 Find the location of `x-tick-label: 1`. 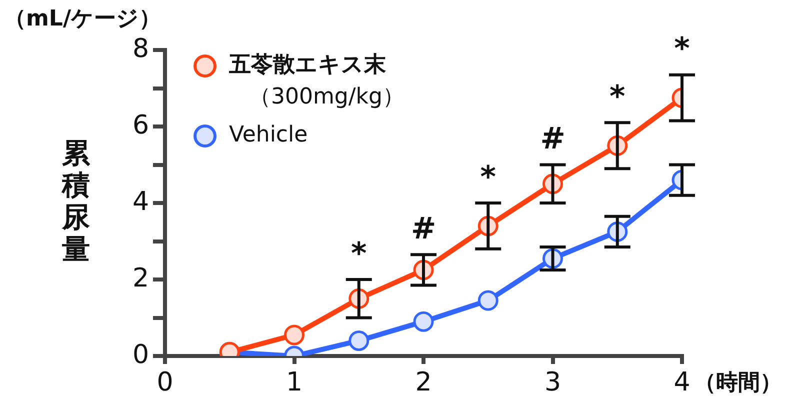

x-tick-label: 1 is located at coordinates (294, 382).